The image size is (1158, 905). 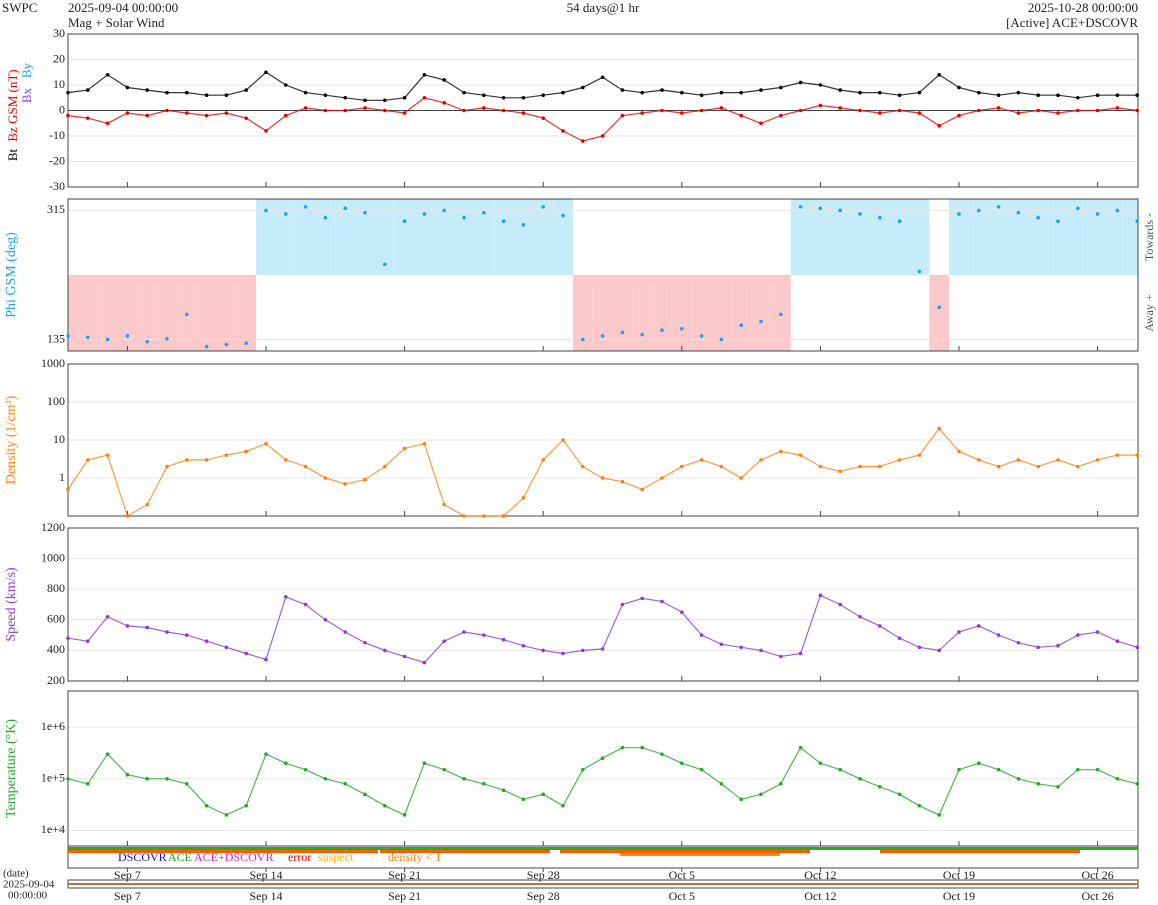 What do you see at coordinates (56, 401) in the screenshot?
I see `y-tick-label: 100` at bounding box center [56, 401].